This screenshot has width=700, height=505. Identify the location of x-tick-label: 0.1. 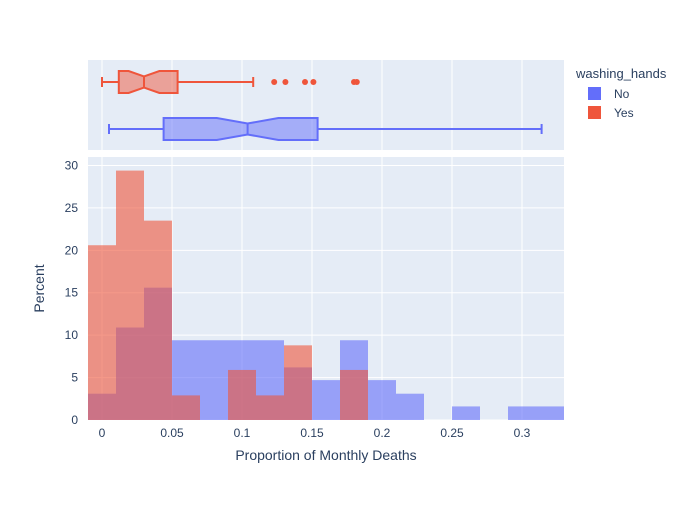
(242, 433).